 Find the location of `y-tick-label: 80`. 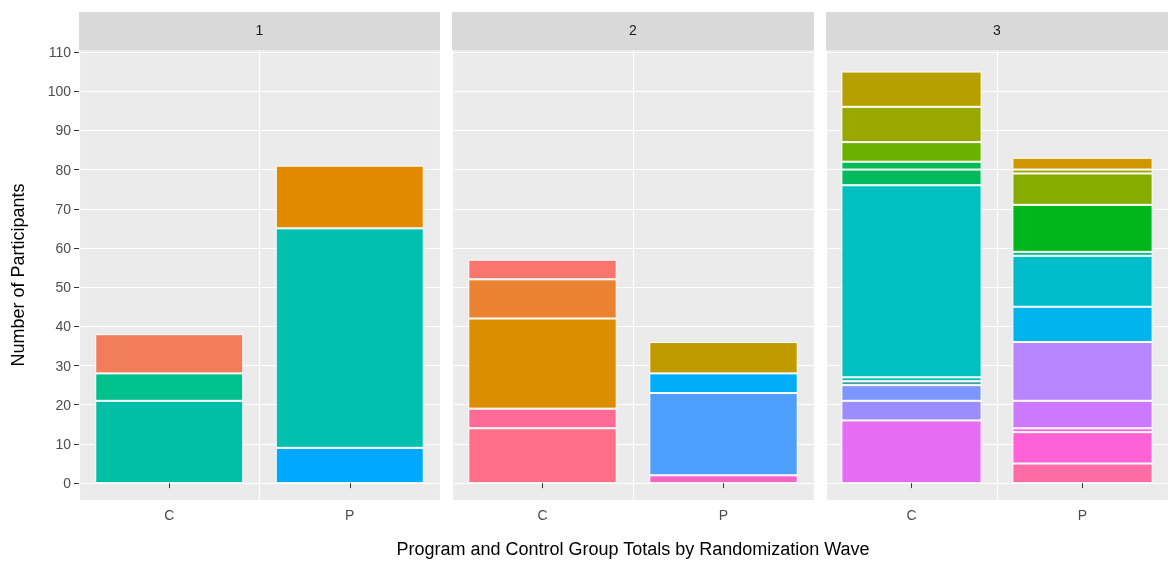

y-tick-label: 80 is located at coordinates (63, 169).